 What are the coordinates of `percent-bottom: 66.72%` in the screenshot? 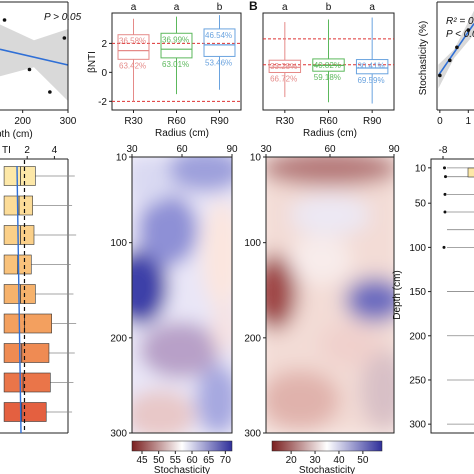 It's located at (283, 78).